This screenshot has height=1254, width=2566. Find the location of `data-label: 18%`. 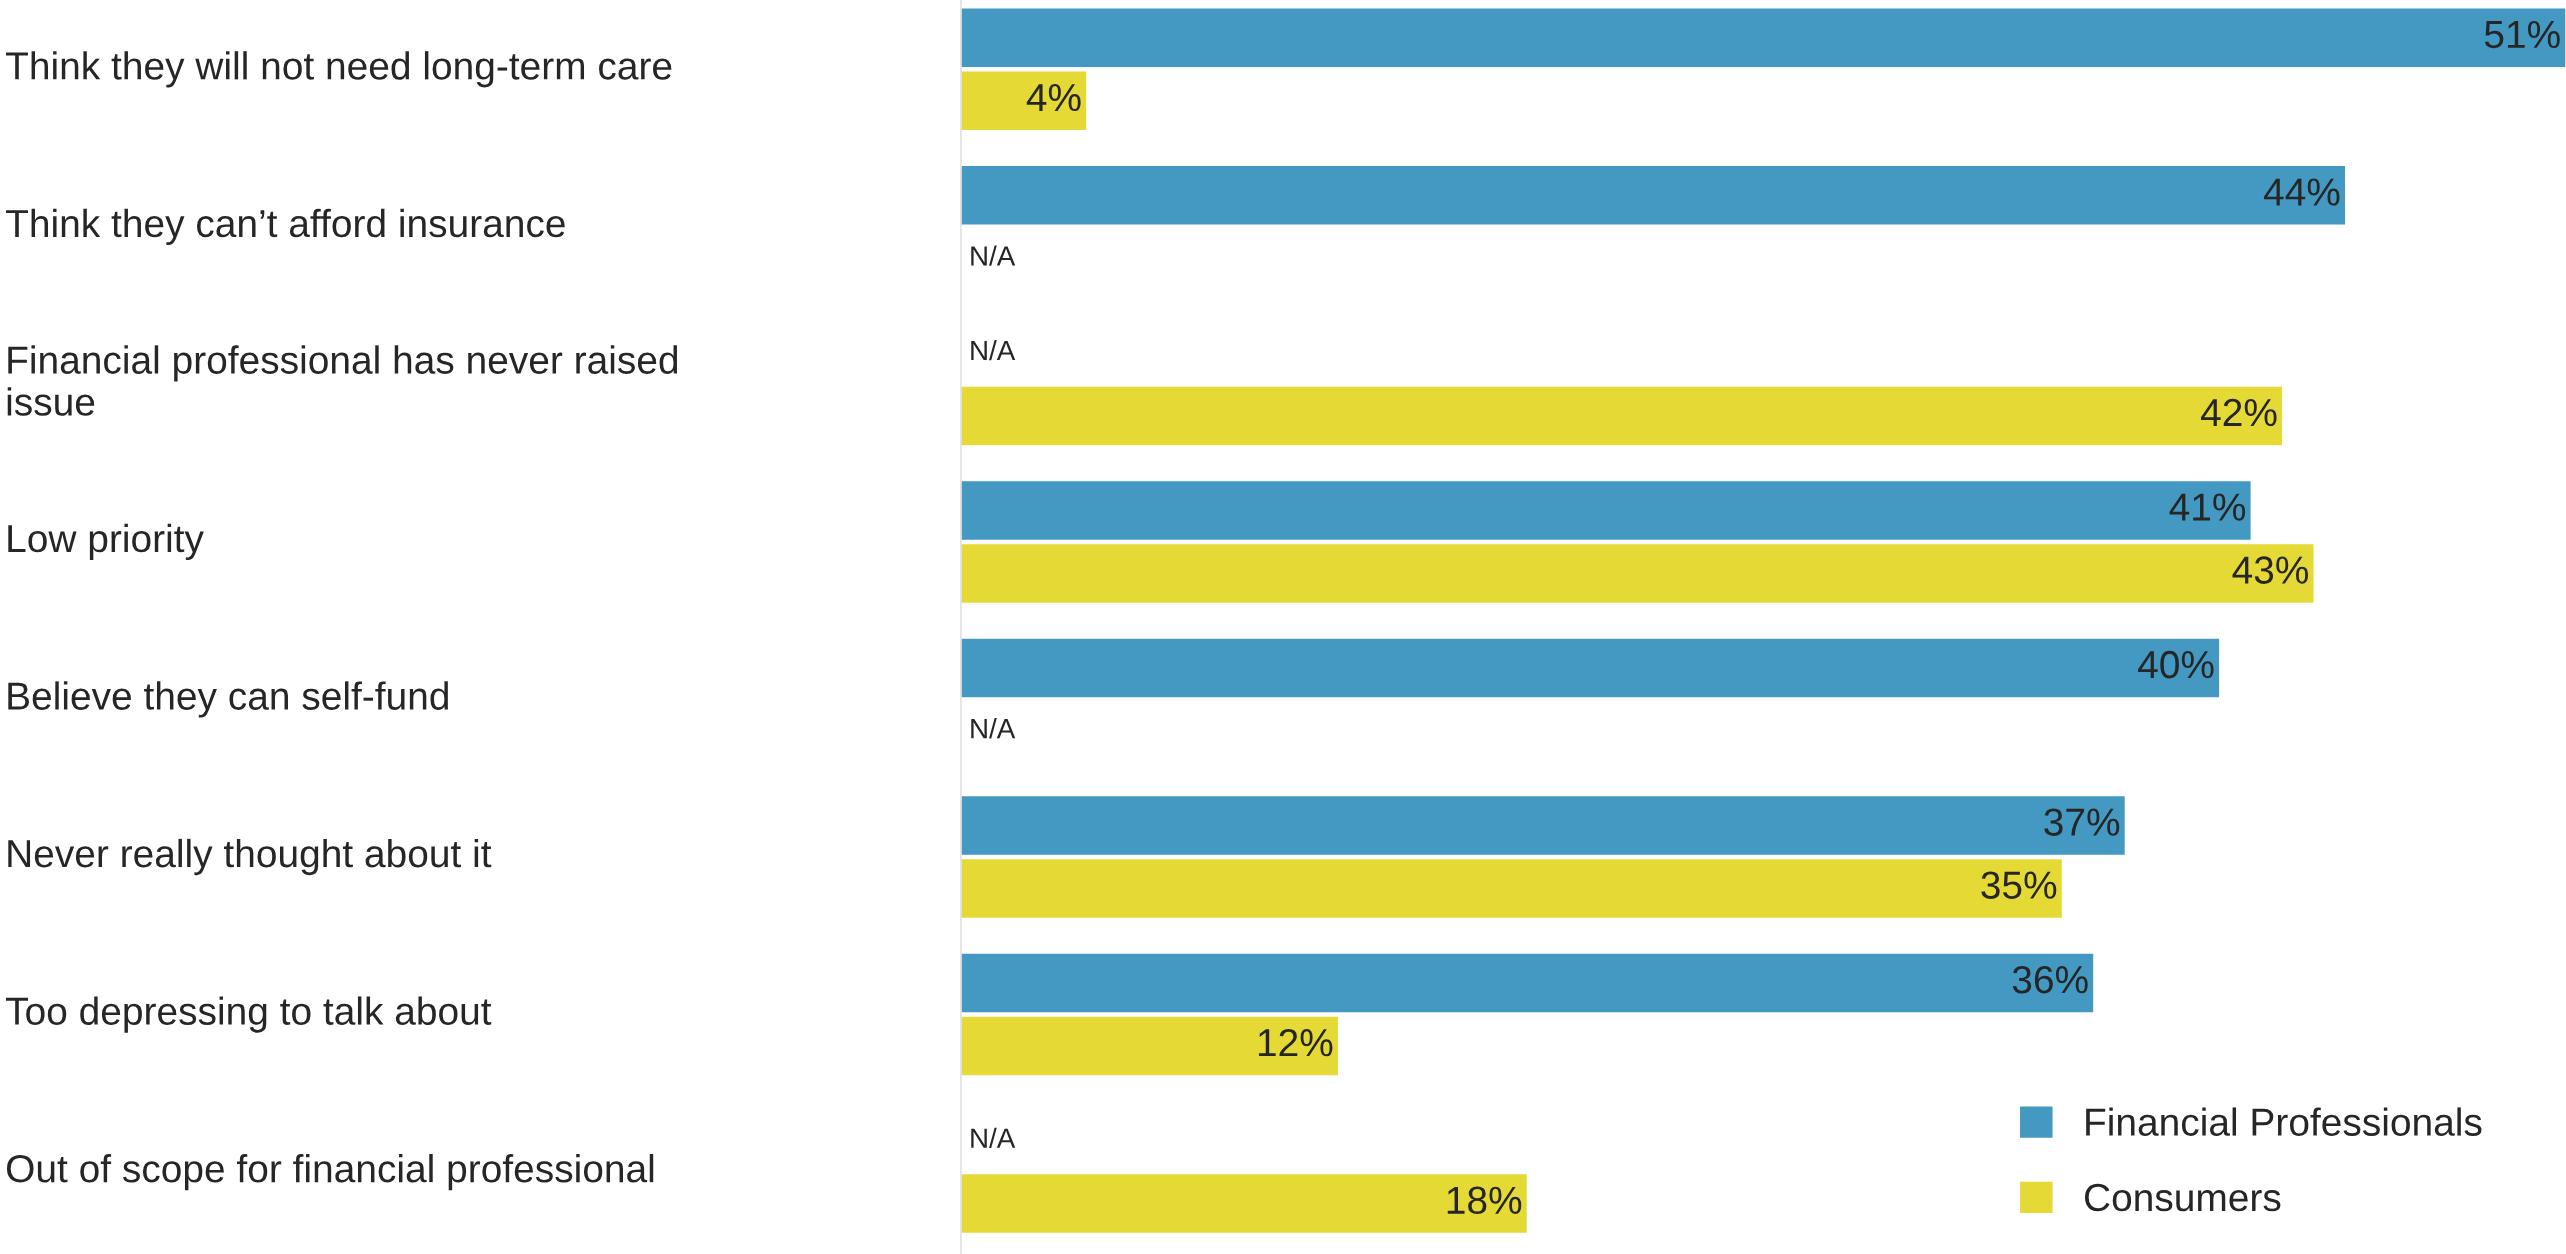

data-label: 18% is located at coordinates (1484, 1200).